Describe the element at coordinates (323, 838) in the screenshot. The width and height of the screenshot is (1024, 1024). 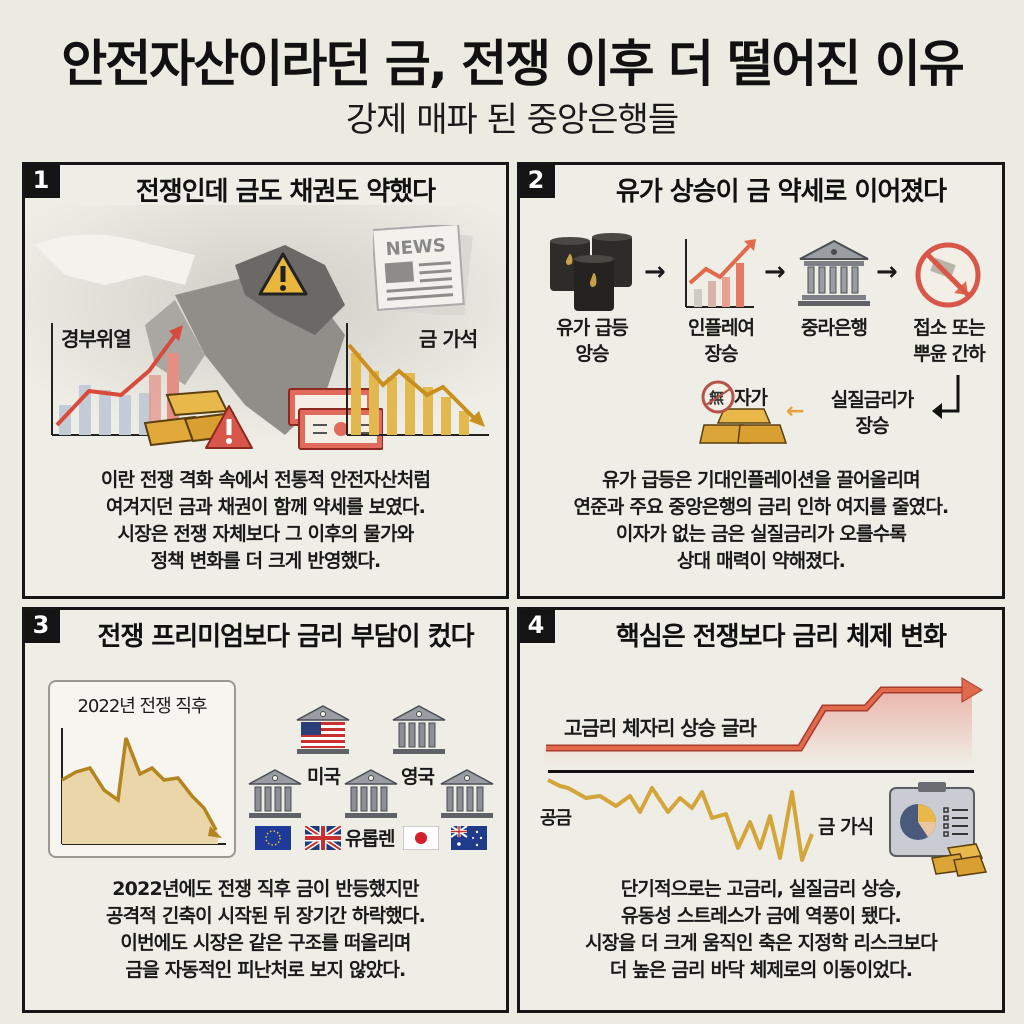
I see `uk-flag` at that location.